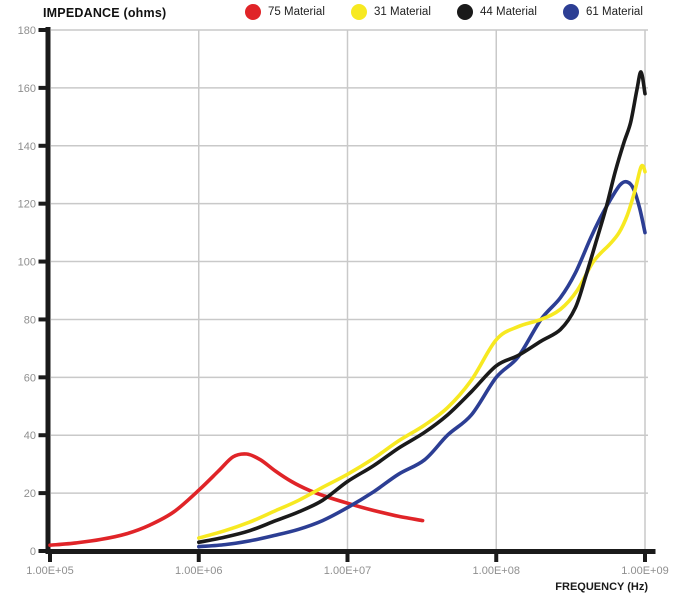  Describe the element at coordinates (614, 12) in the screenshot. I see `legend-item-label: 61 Material` at that location.